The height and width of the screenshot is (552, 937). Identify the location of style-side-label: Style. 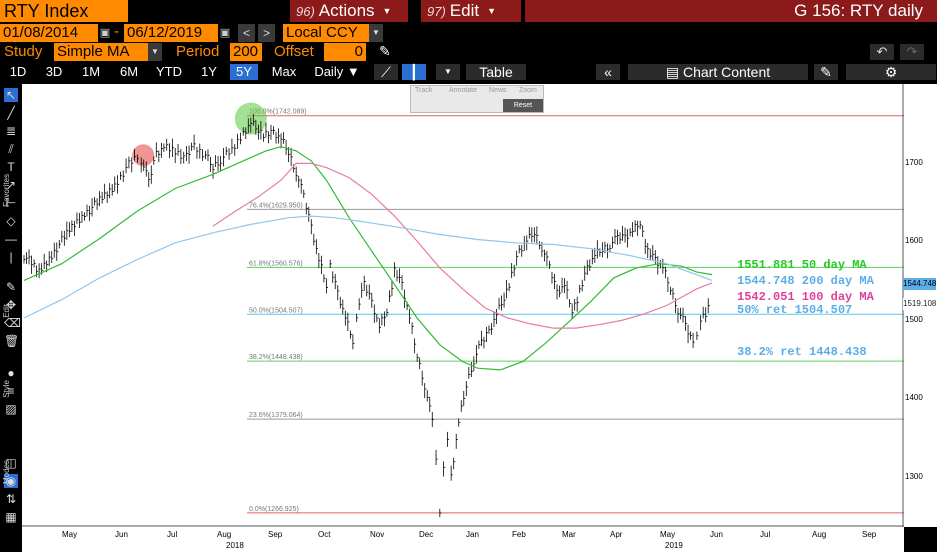
(6, 389).